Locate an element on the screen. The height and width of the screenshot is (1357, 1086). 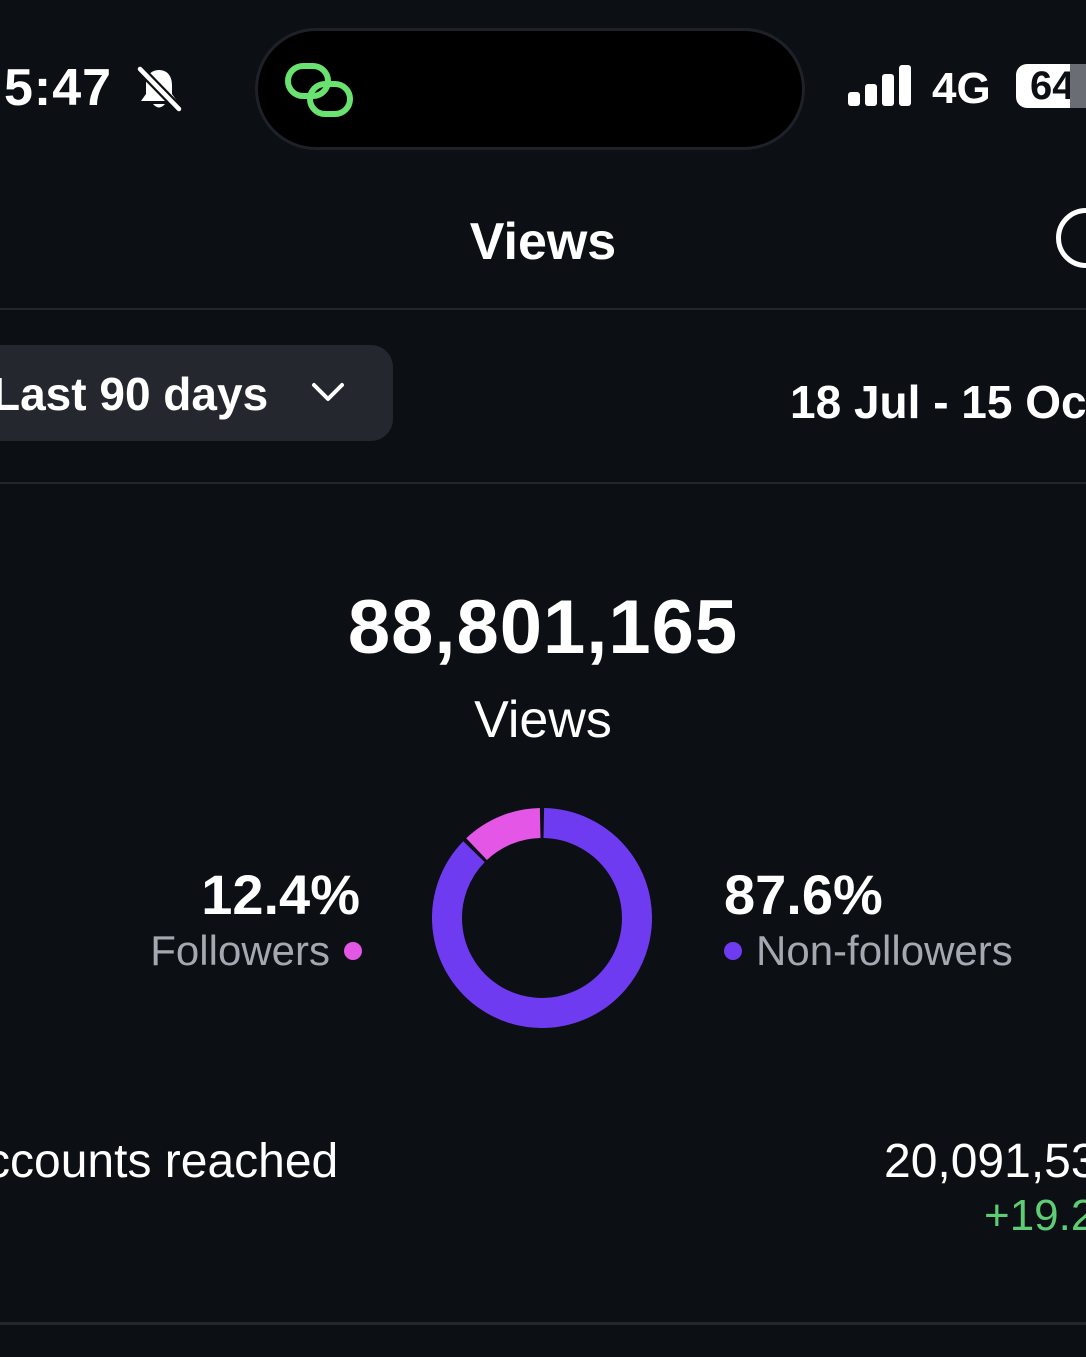
followers-percent: 12.4% is located at coordinates (280, 894).